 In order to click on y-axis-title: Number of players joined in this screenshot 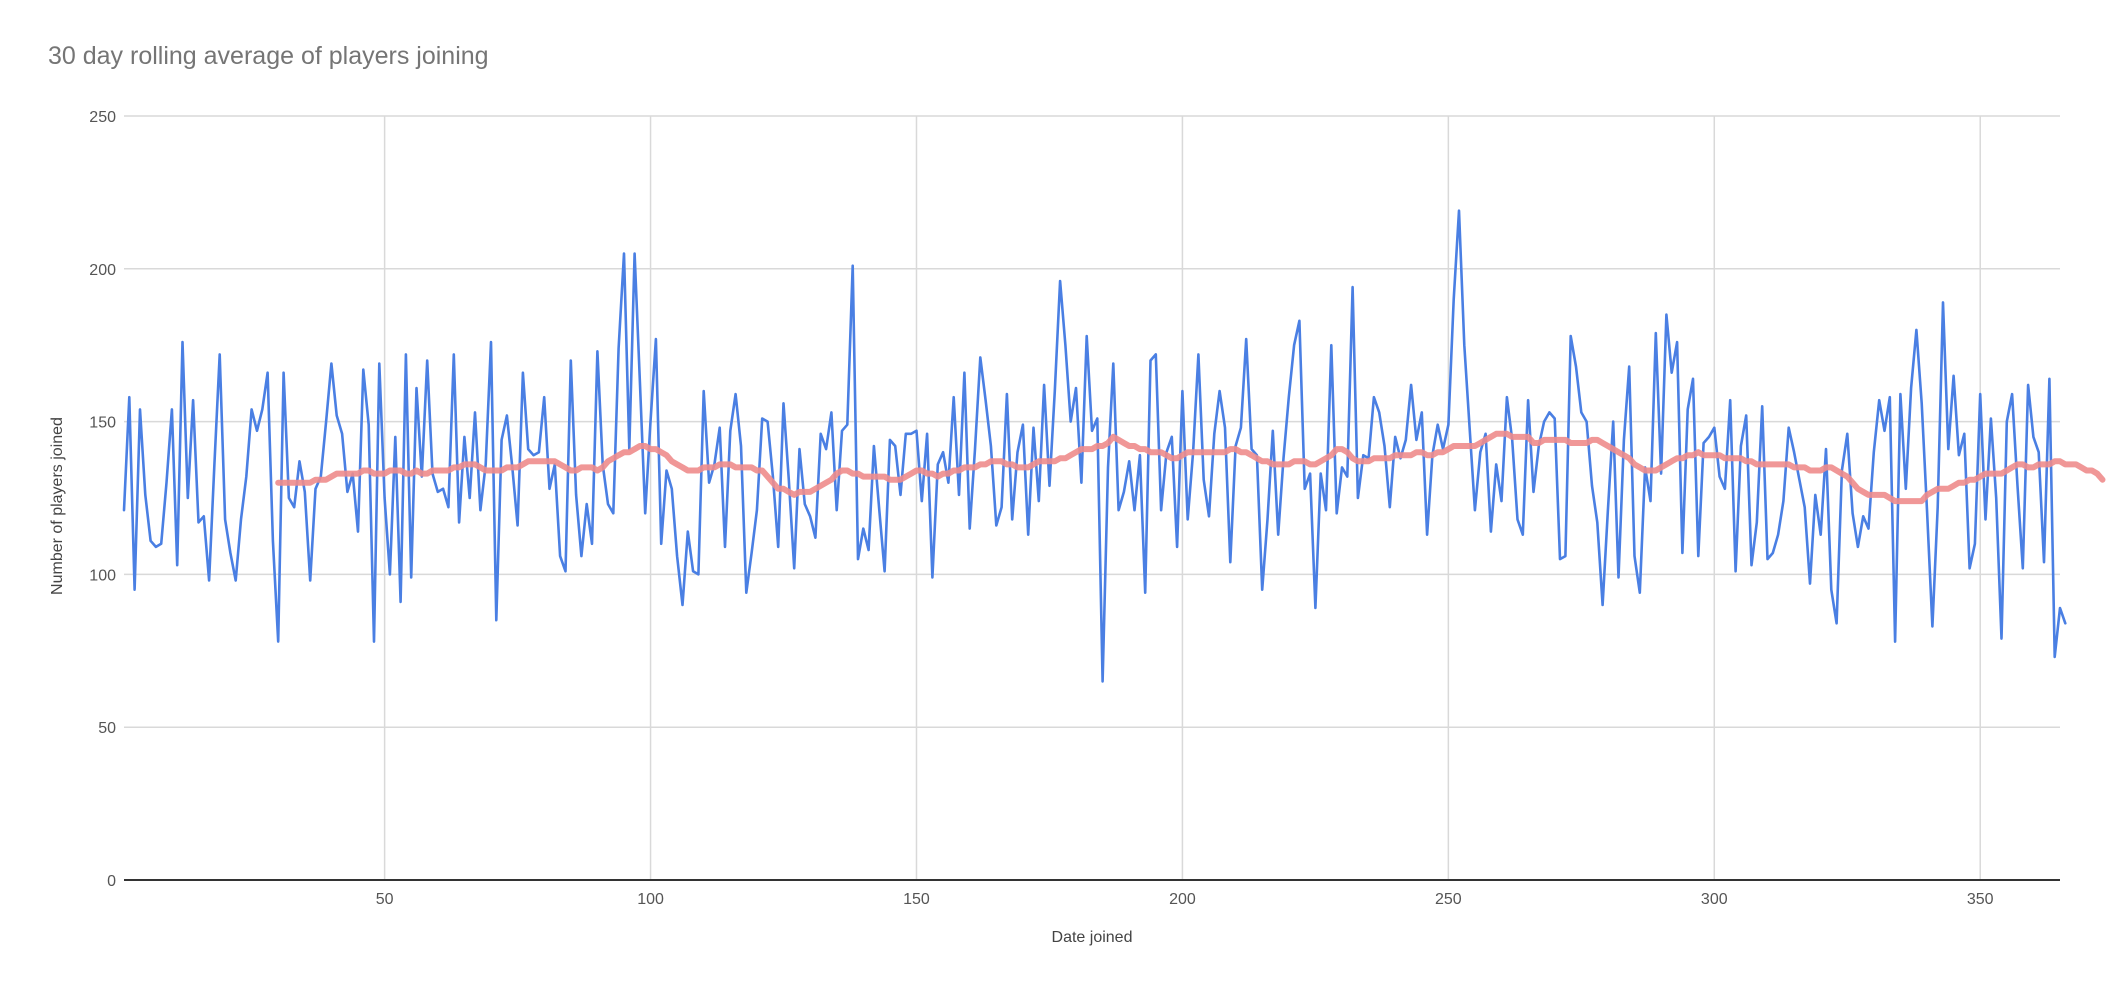, I will do `click(57, 506)`.